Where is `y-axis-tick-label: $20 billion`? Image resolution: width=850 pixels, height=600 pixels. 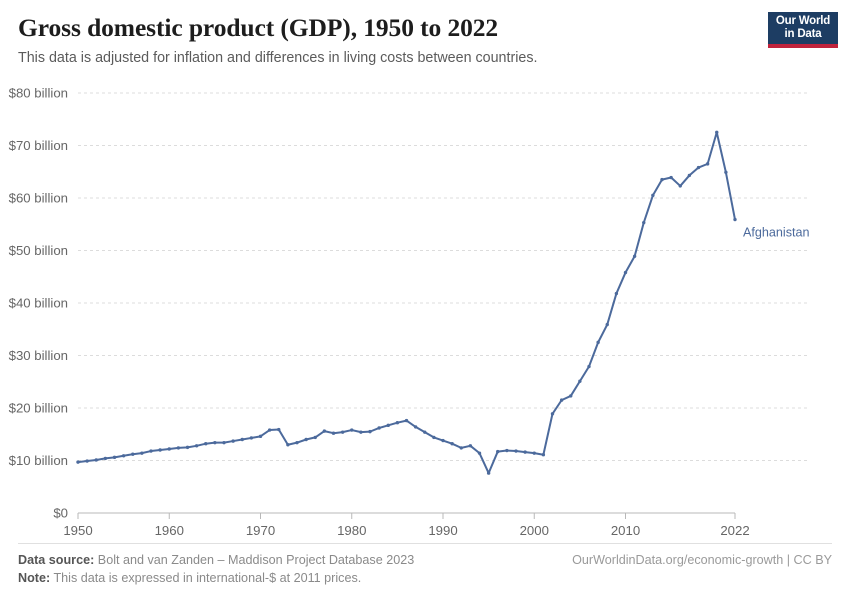
y-axis-tick-label: $20 billion is located at coordinates (38, 408).